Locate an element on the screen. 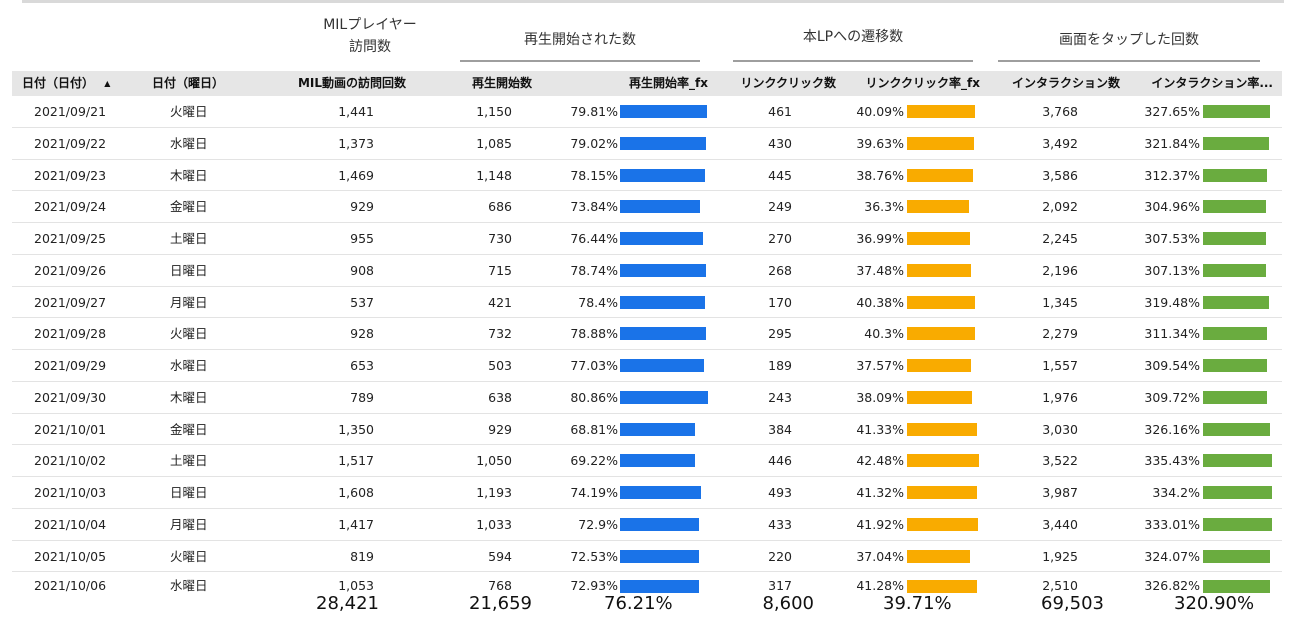  column-header-clicks: リンククリック数 is located at coordinates (788, 83).